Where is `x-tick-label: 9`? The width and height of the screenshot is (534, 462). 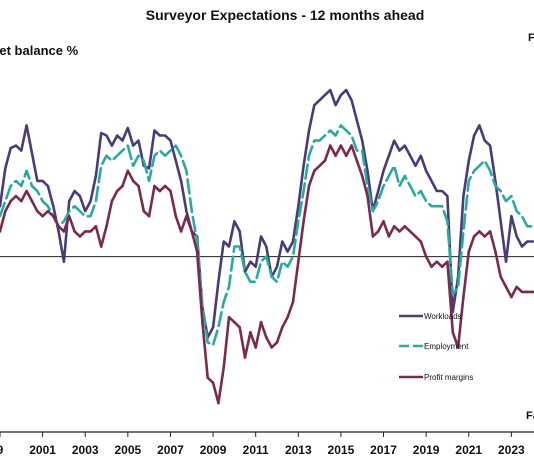
x-tick-label: 9 is located at coordinates (2, 450).